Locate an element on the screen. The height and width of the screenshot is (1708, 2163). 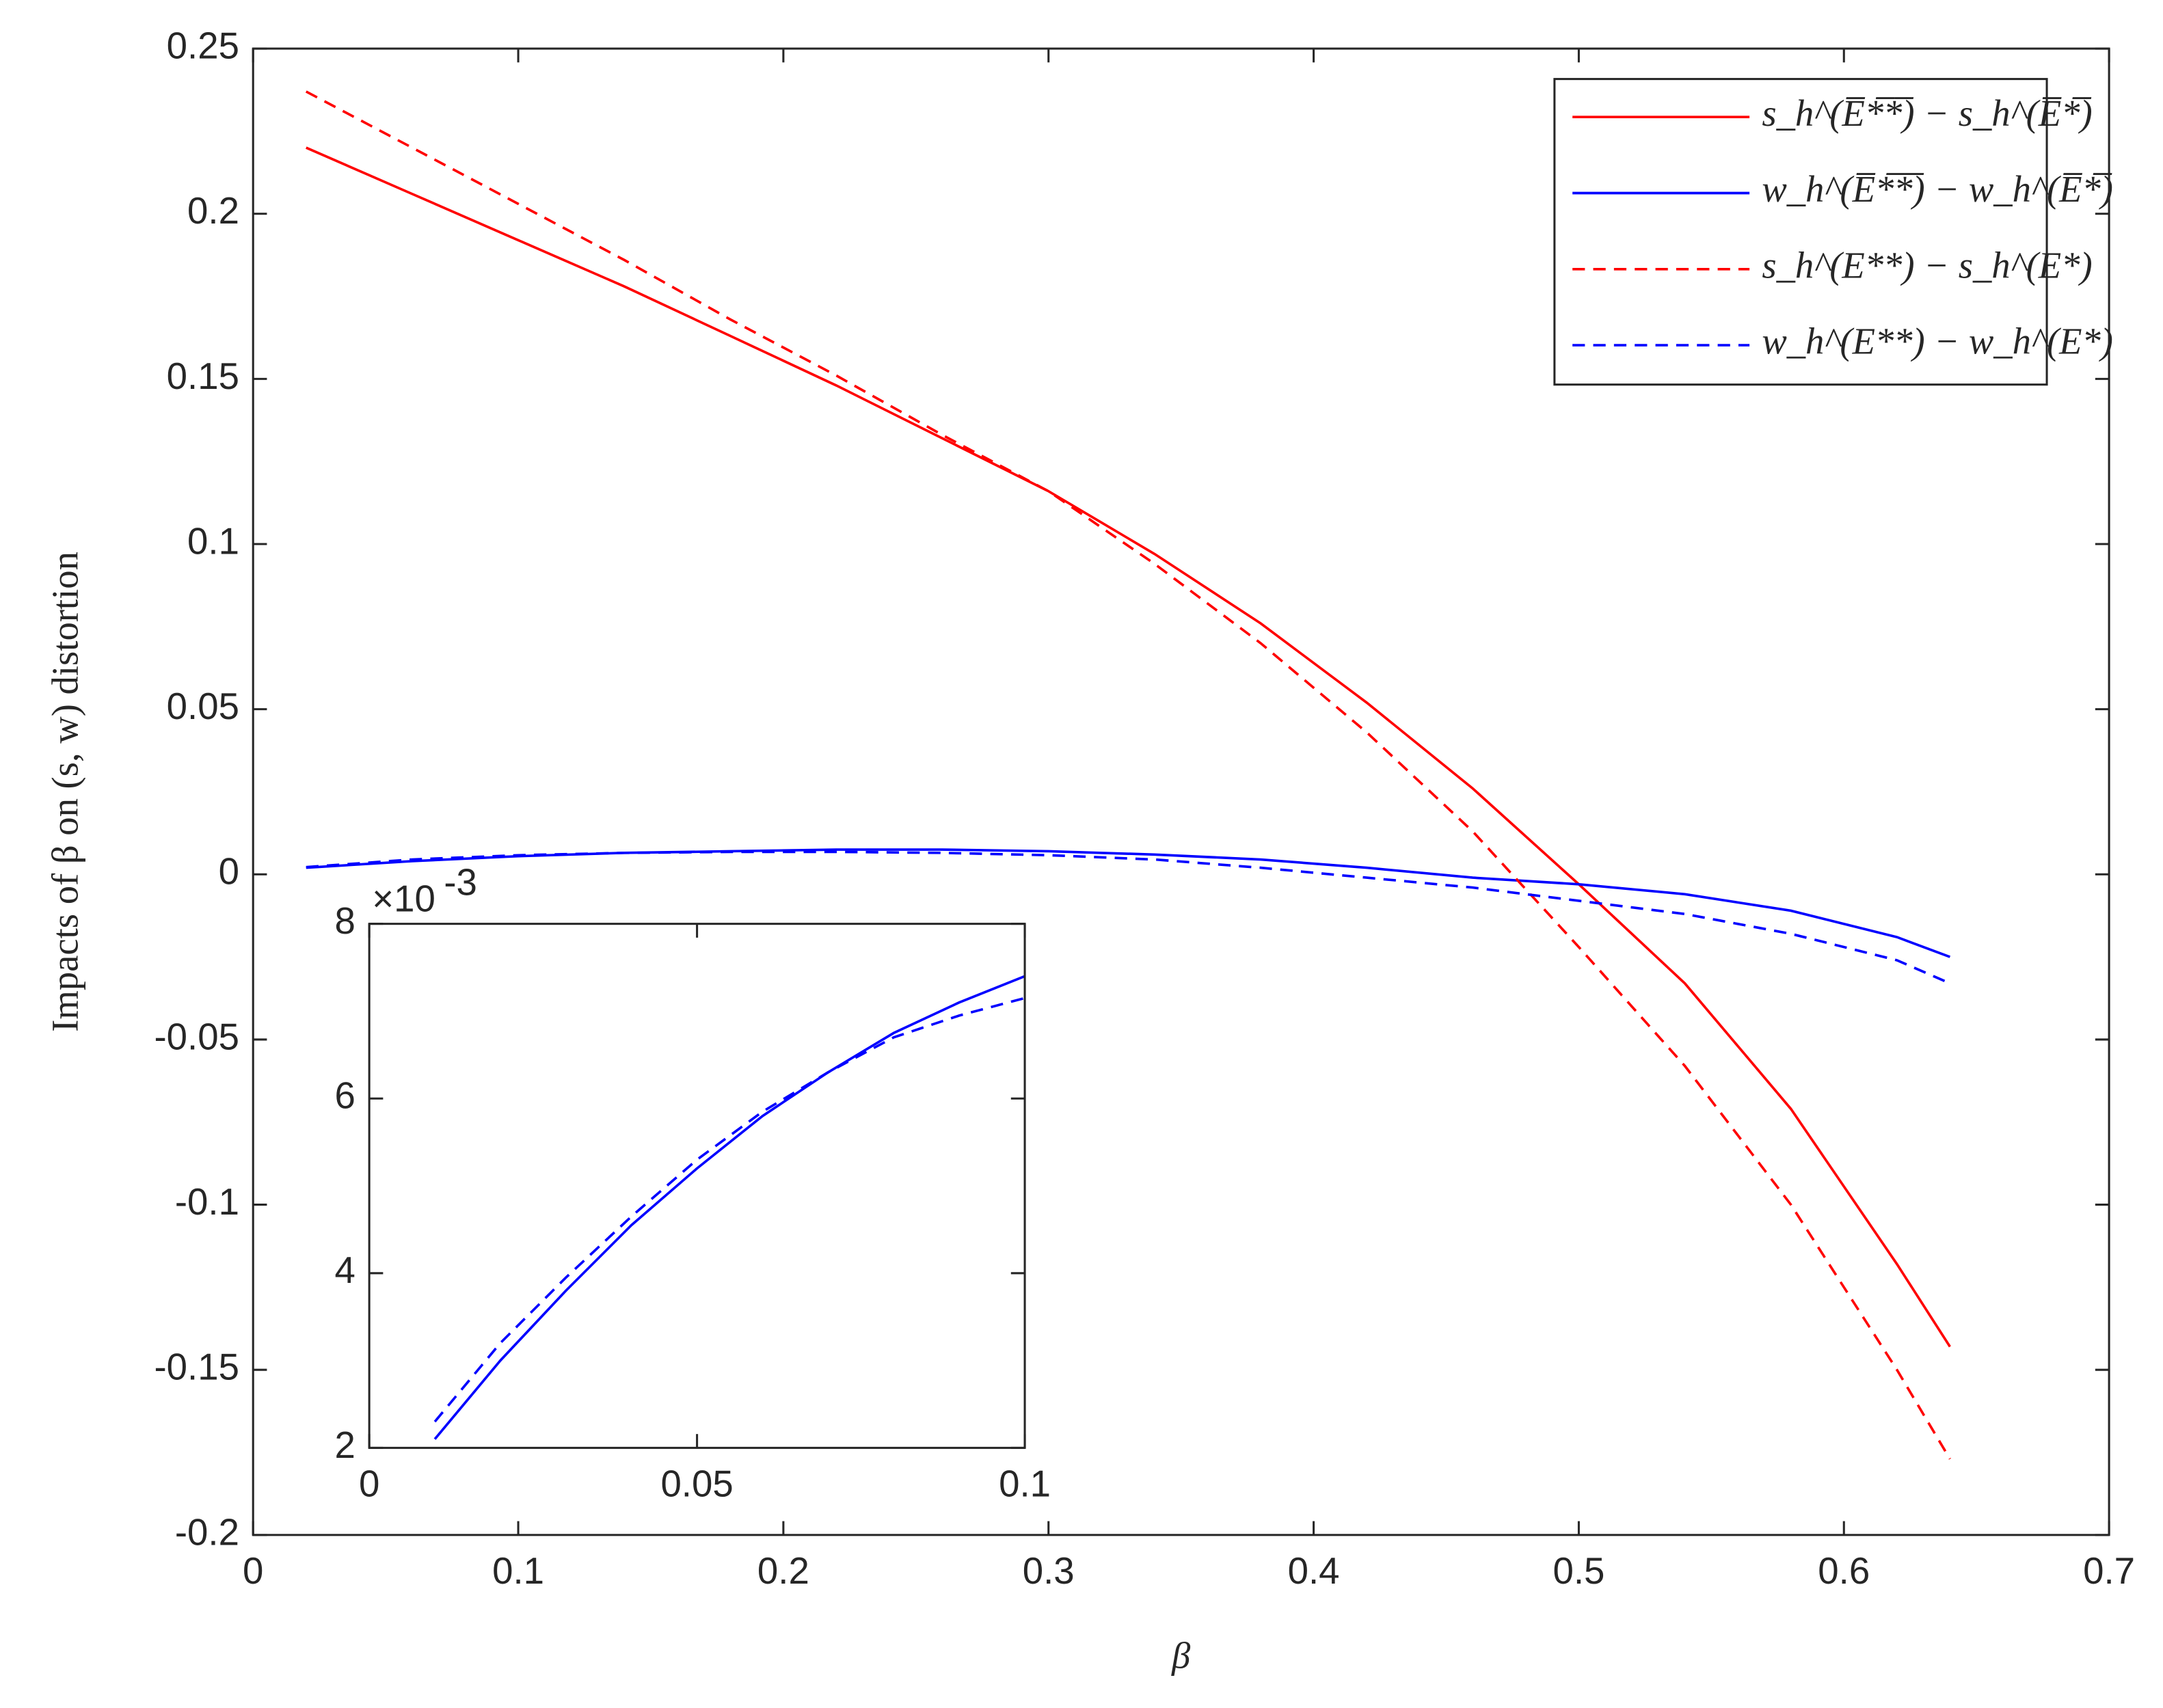
x-axis-label: β is located at coordinates (1181, 1655).